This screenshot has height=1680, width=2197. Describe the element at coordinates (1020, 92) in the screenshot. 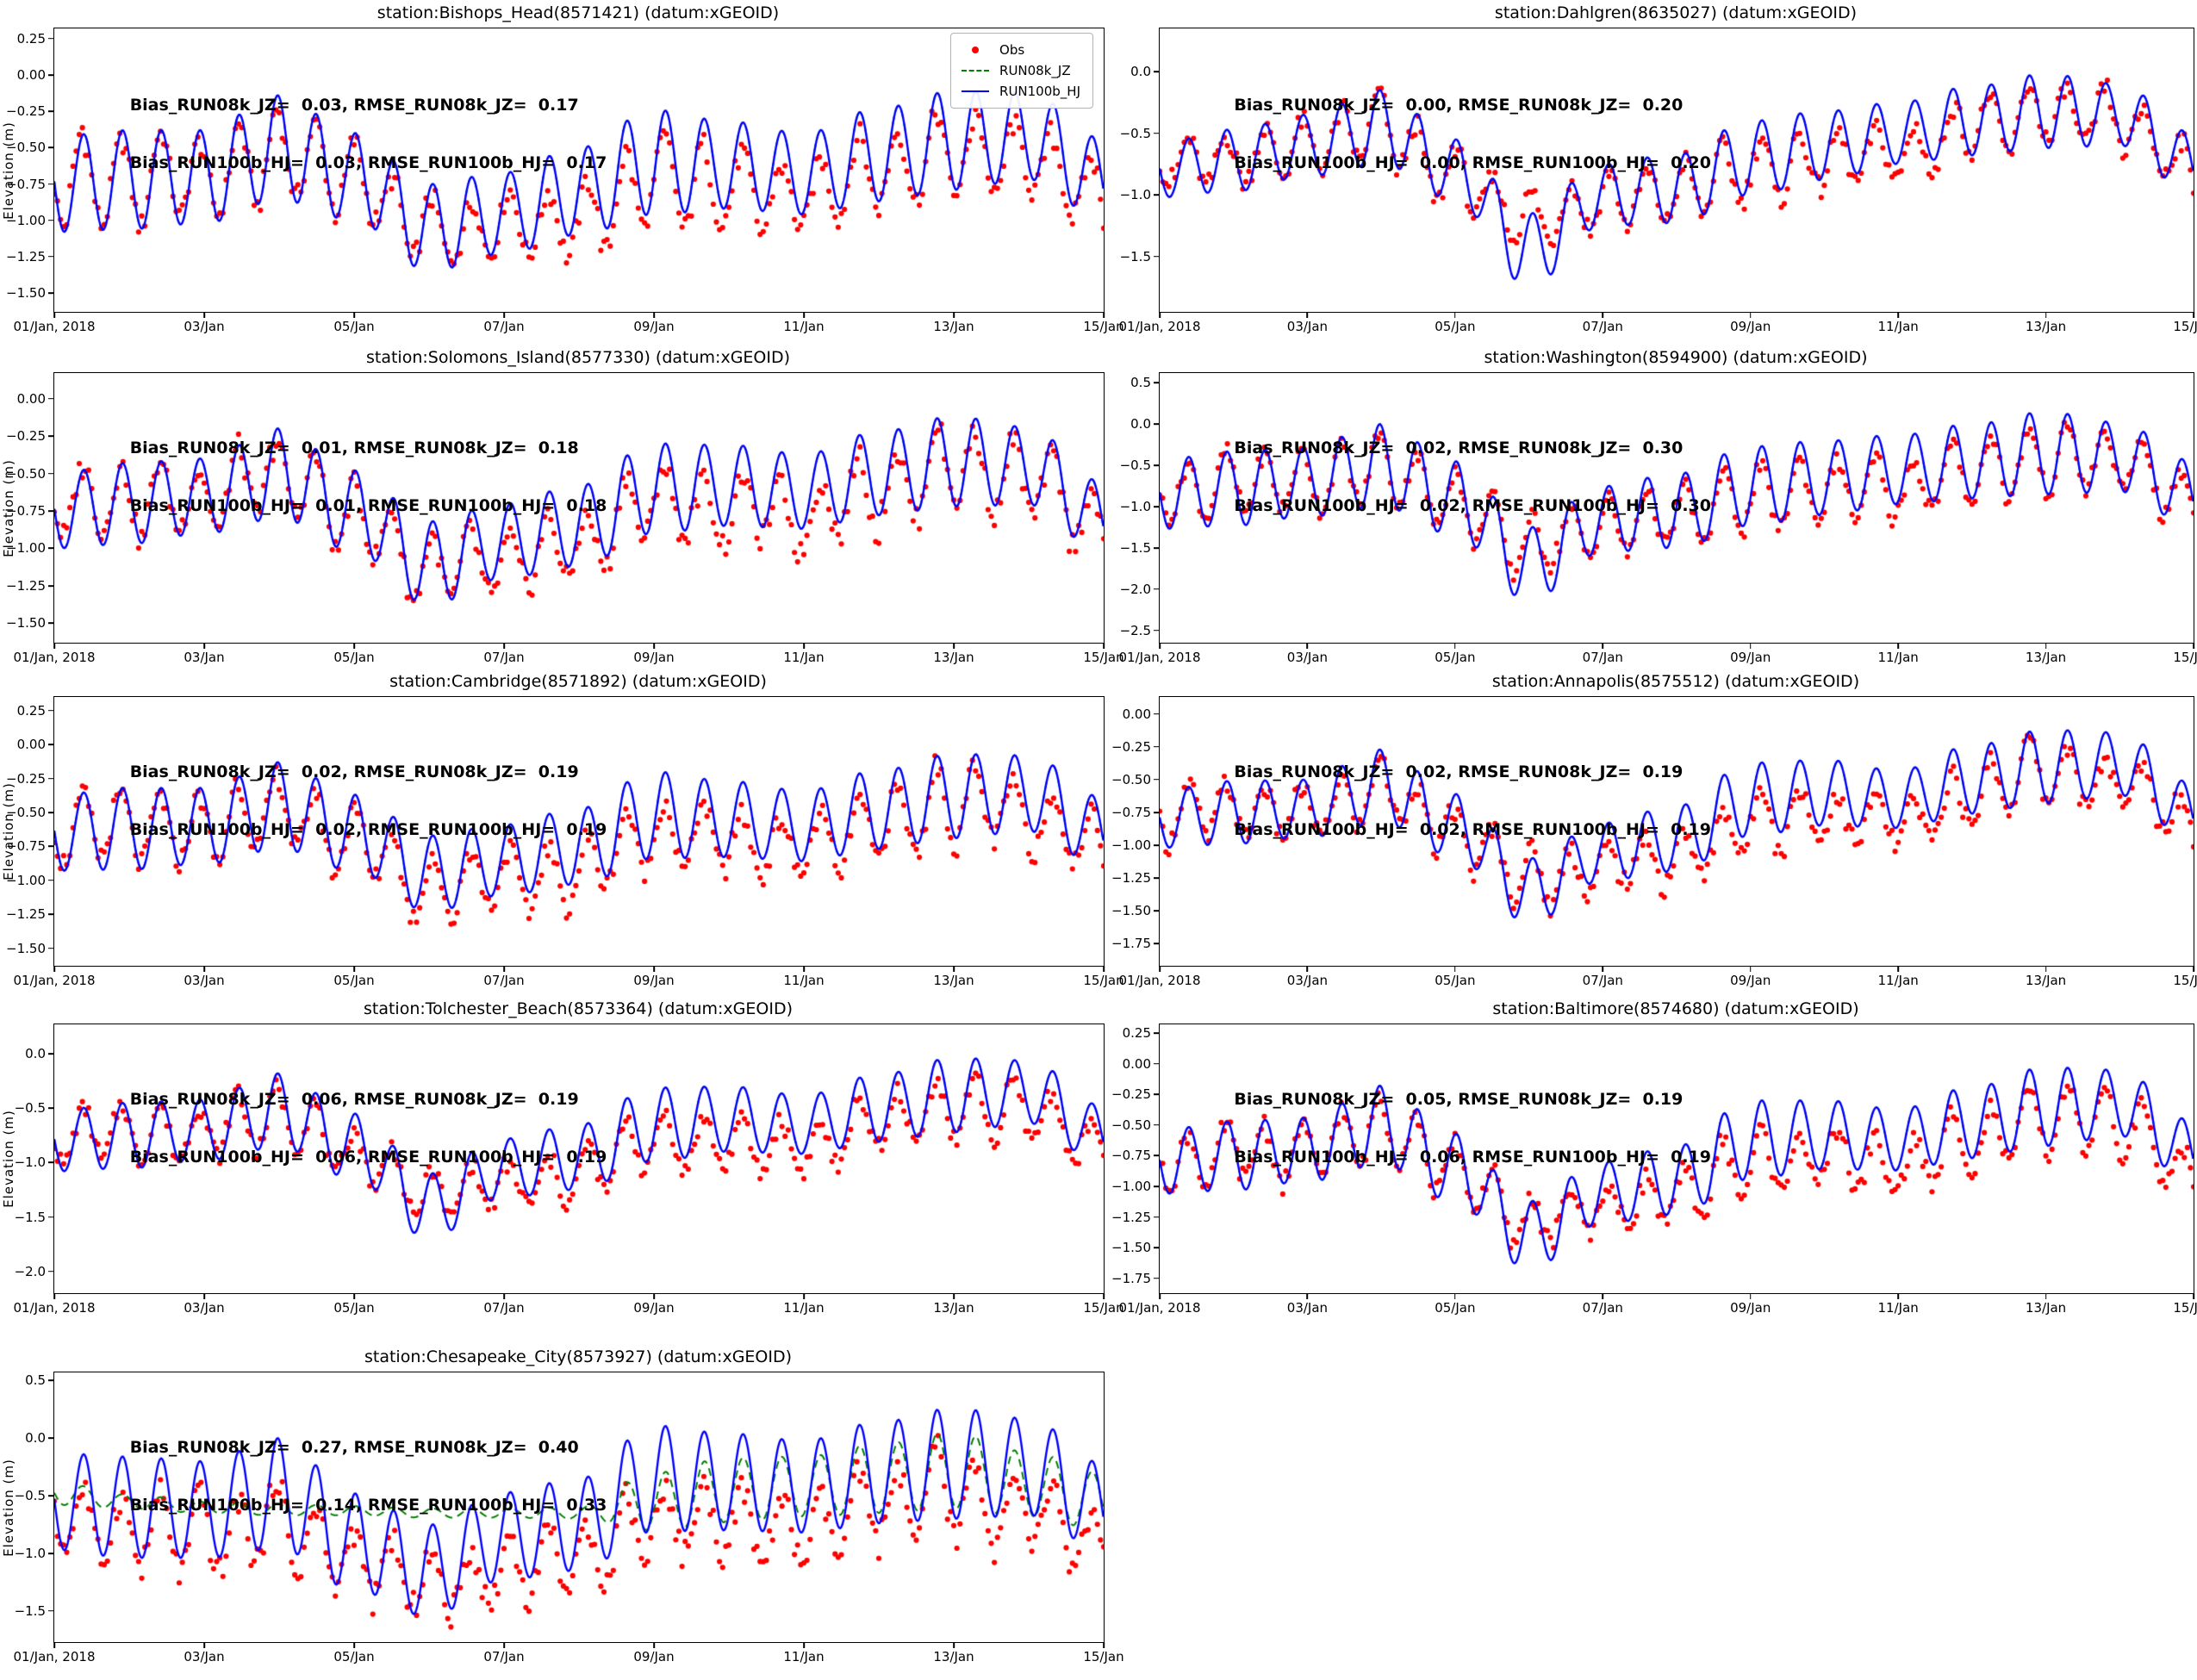

I see `legend-entry: RUN100b_HJ` at that location.